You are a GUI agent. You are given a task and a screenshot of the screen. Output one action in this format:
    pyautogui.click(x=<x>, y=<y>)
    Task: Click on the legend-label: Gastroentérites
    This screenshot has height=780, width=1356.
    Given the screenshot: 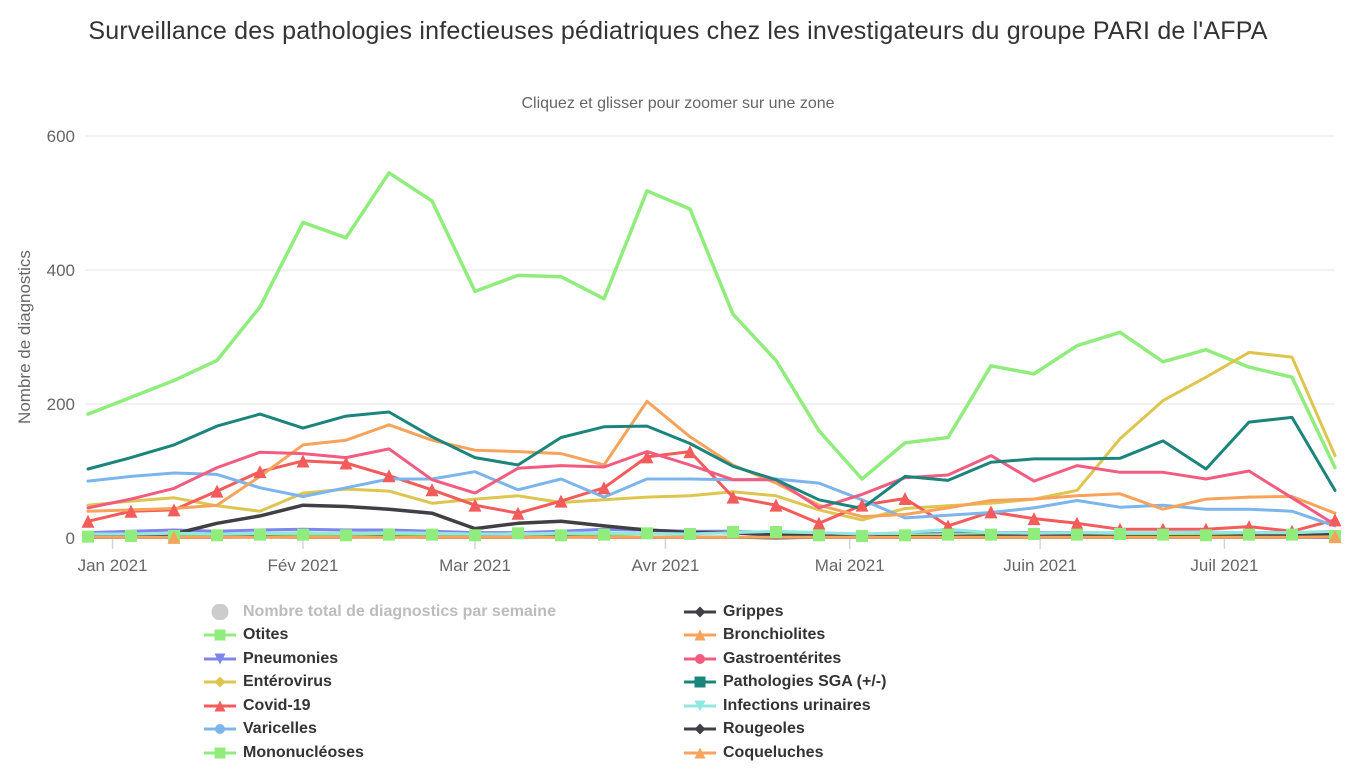 What is the action you would take?
    pyautogui.click(x=782, y=658)
    